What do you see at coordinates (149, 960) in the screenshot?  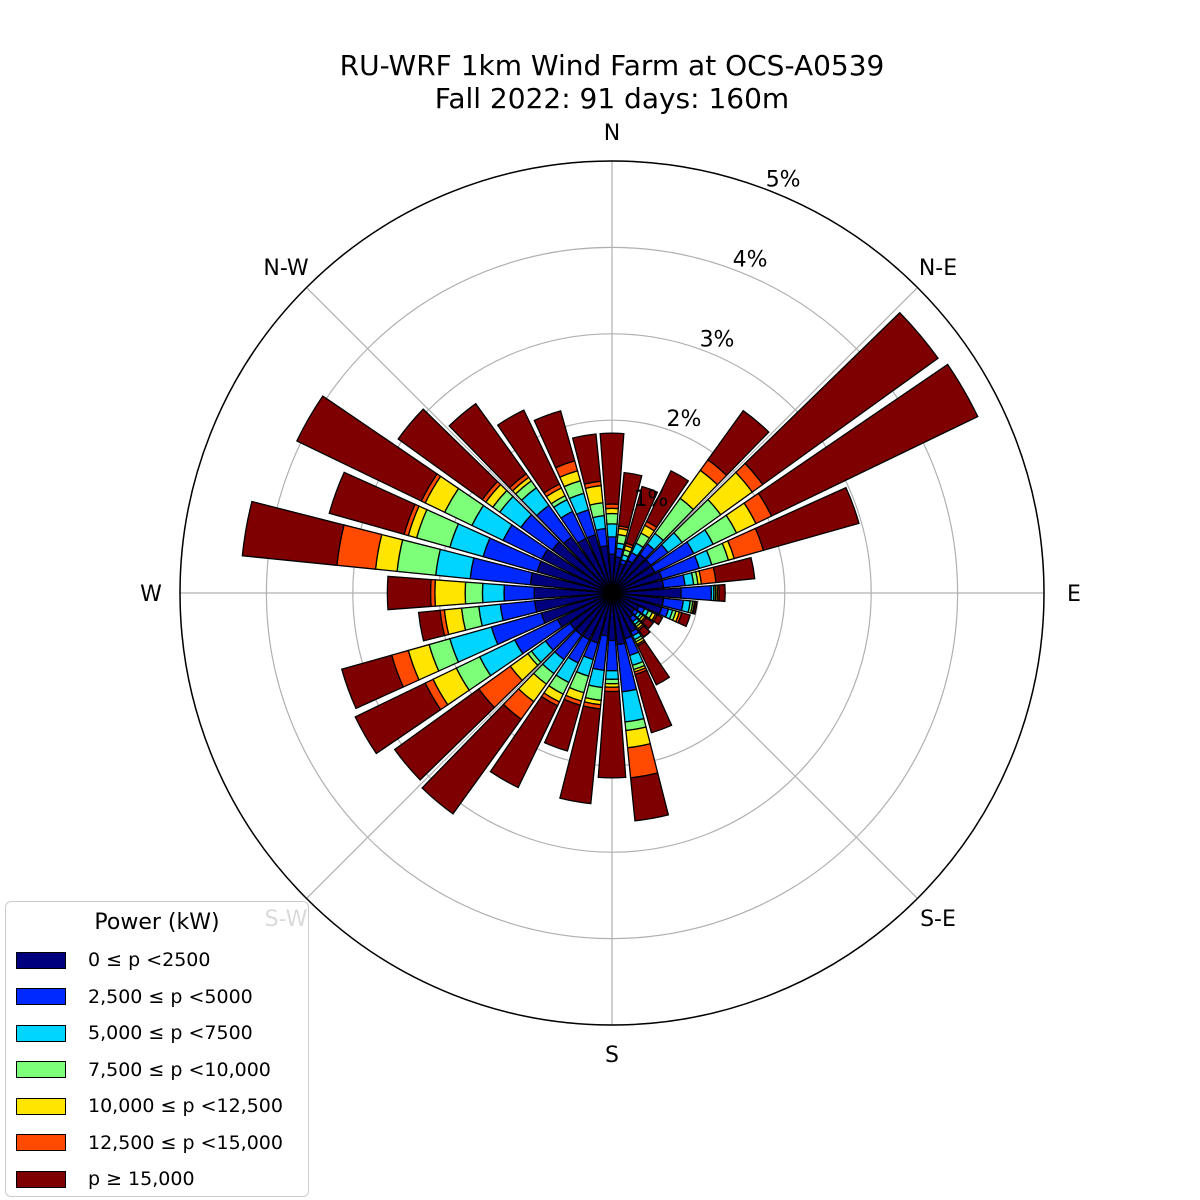 I see `legend-label: 0 ≤ p <2500` at bounding box center [149, 960].